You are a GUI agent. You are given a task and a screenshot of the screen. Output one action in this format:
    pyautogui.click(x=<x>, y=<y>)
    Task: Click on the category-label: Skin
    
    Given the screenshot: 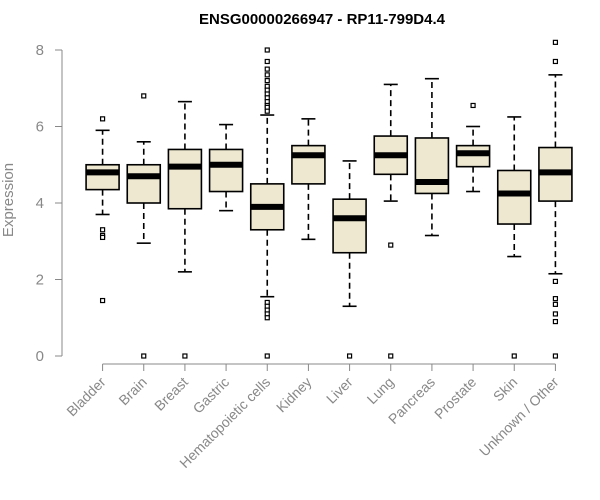 What is the action you would take?
    pyautogui.click(x=505, y=389)
    